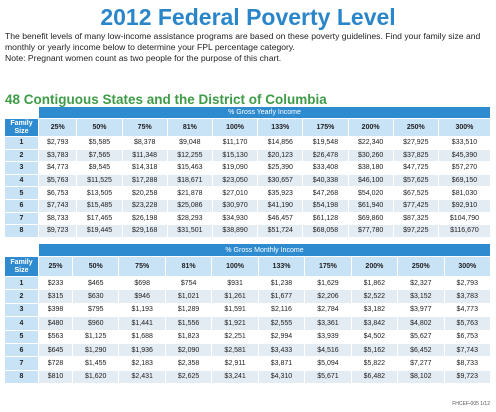 This screenshot has width=496, height=412. Describe the element at coordinates (58, 205) in the screenshot. I see `income-cell: $7,743` at that location.